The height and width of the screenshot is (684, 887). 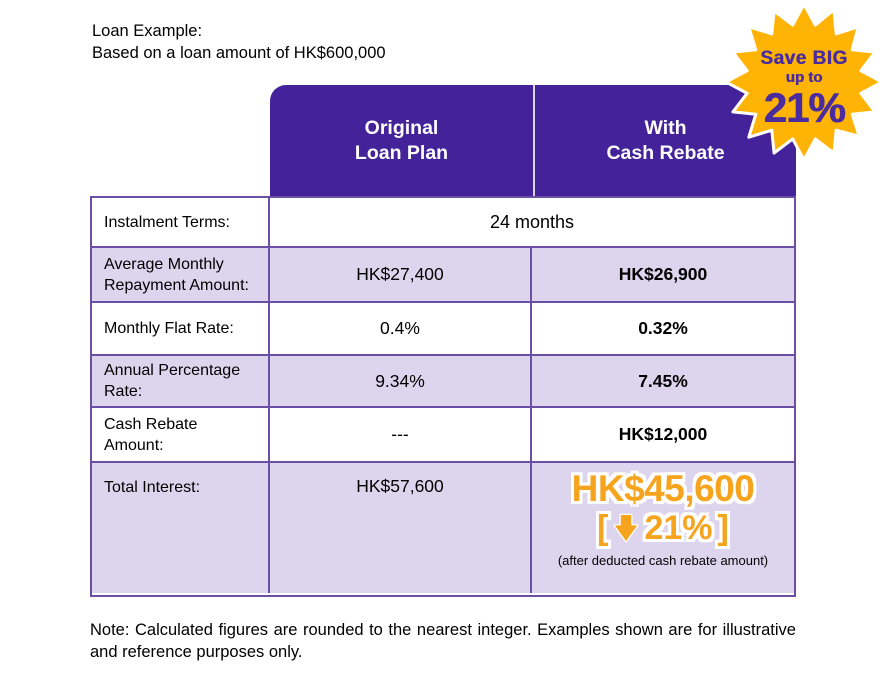 I want to click on starburst-badge: Save BIG up to 21%, so click(x=804, y=82).